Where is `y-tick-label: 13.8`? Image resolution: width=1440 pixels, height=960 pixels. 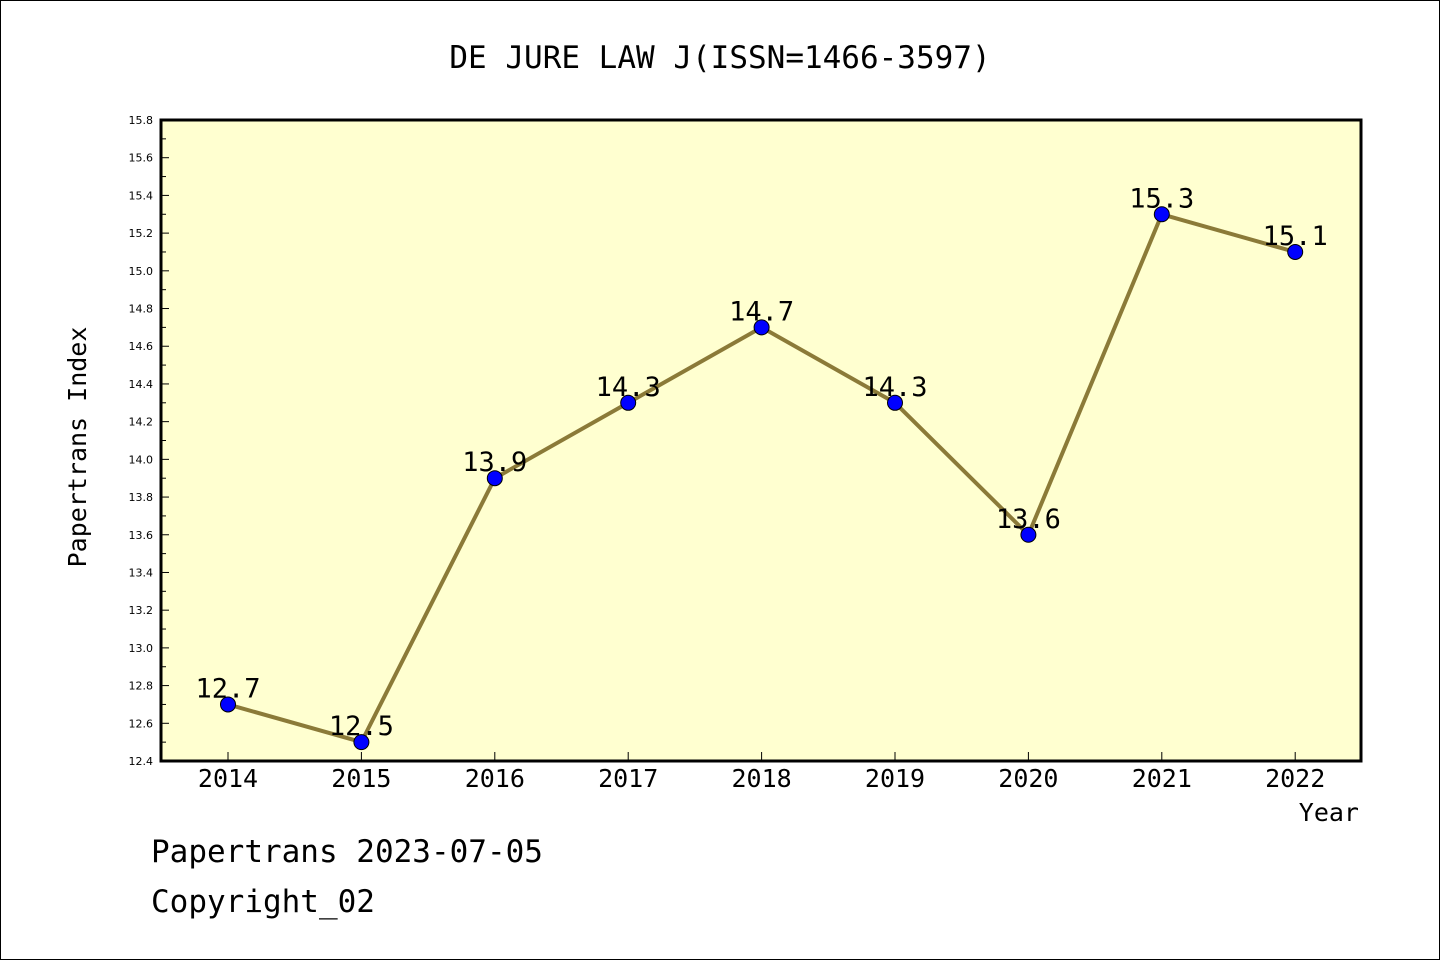
y-tick-label: 13.8 is located at coordinates (141, 497).